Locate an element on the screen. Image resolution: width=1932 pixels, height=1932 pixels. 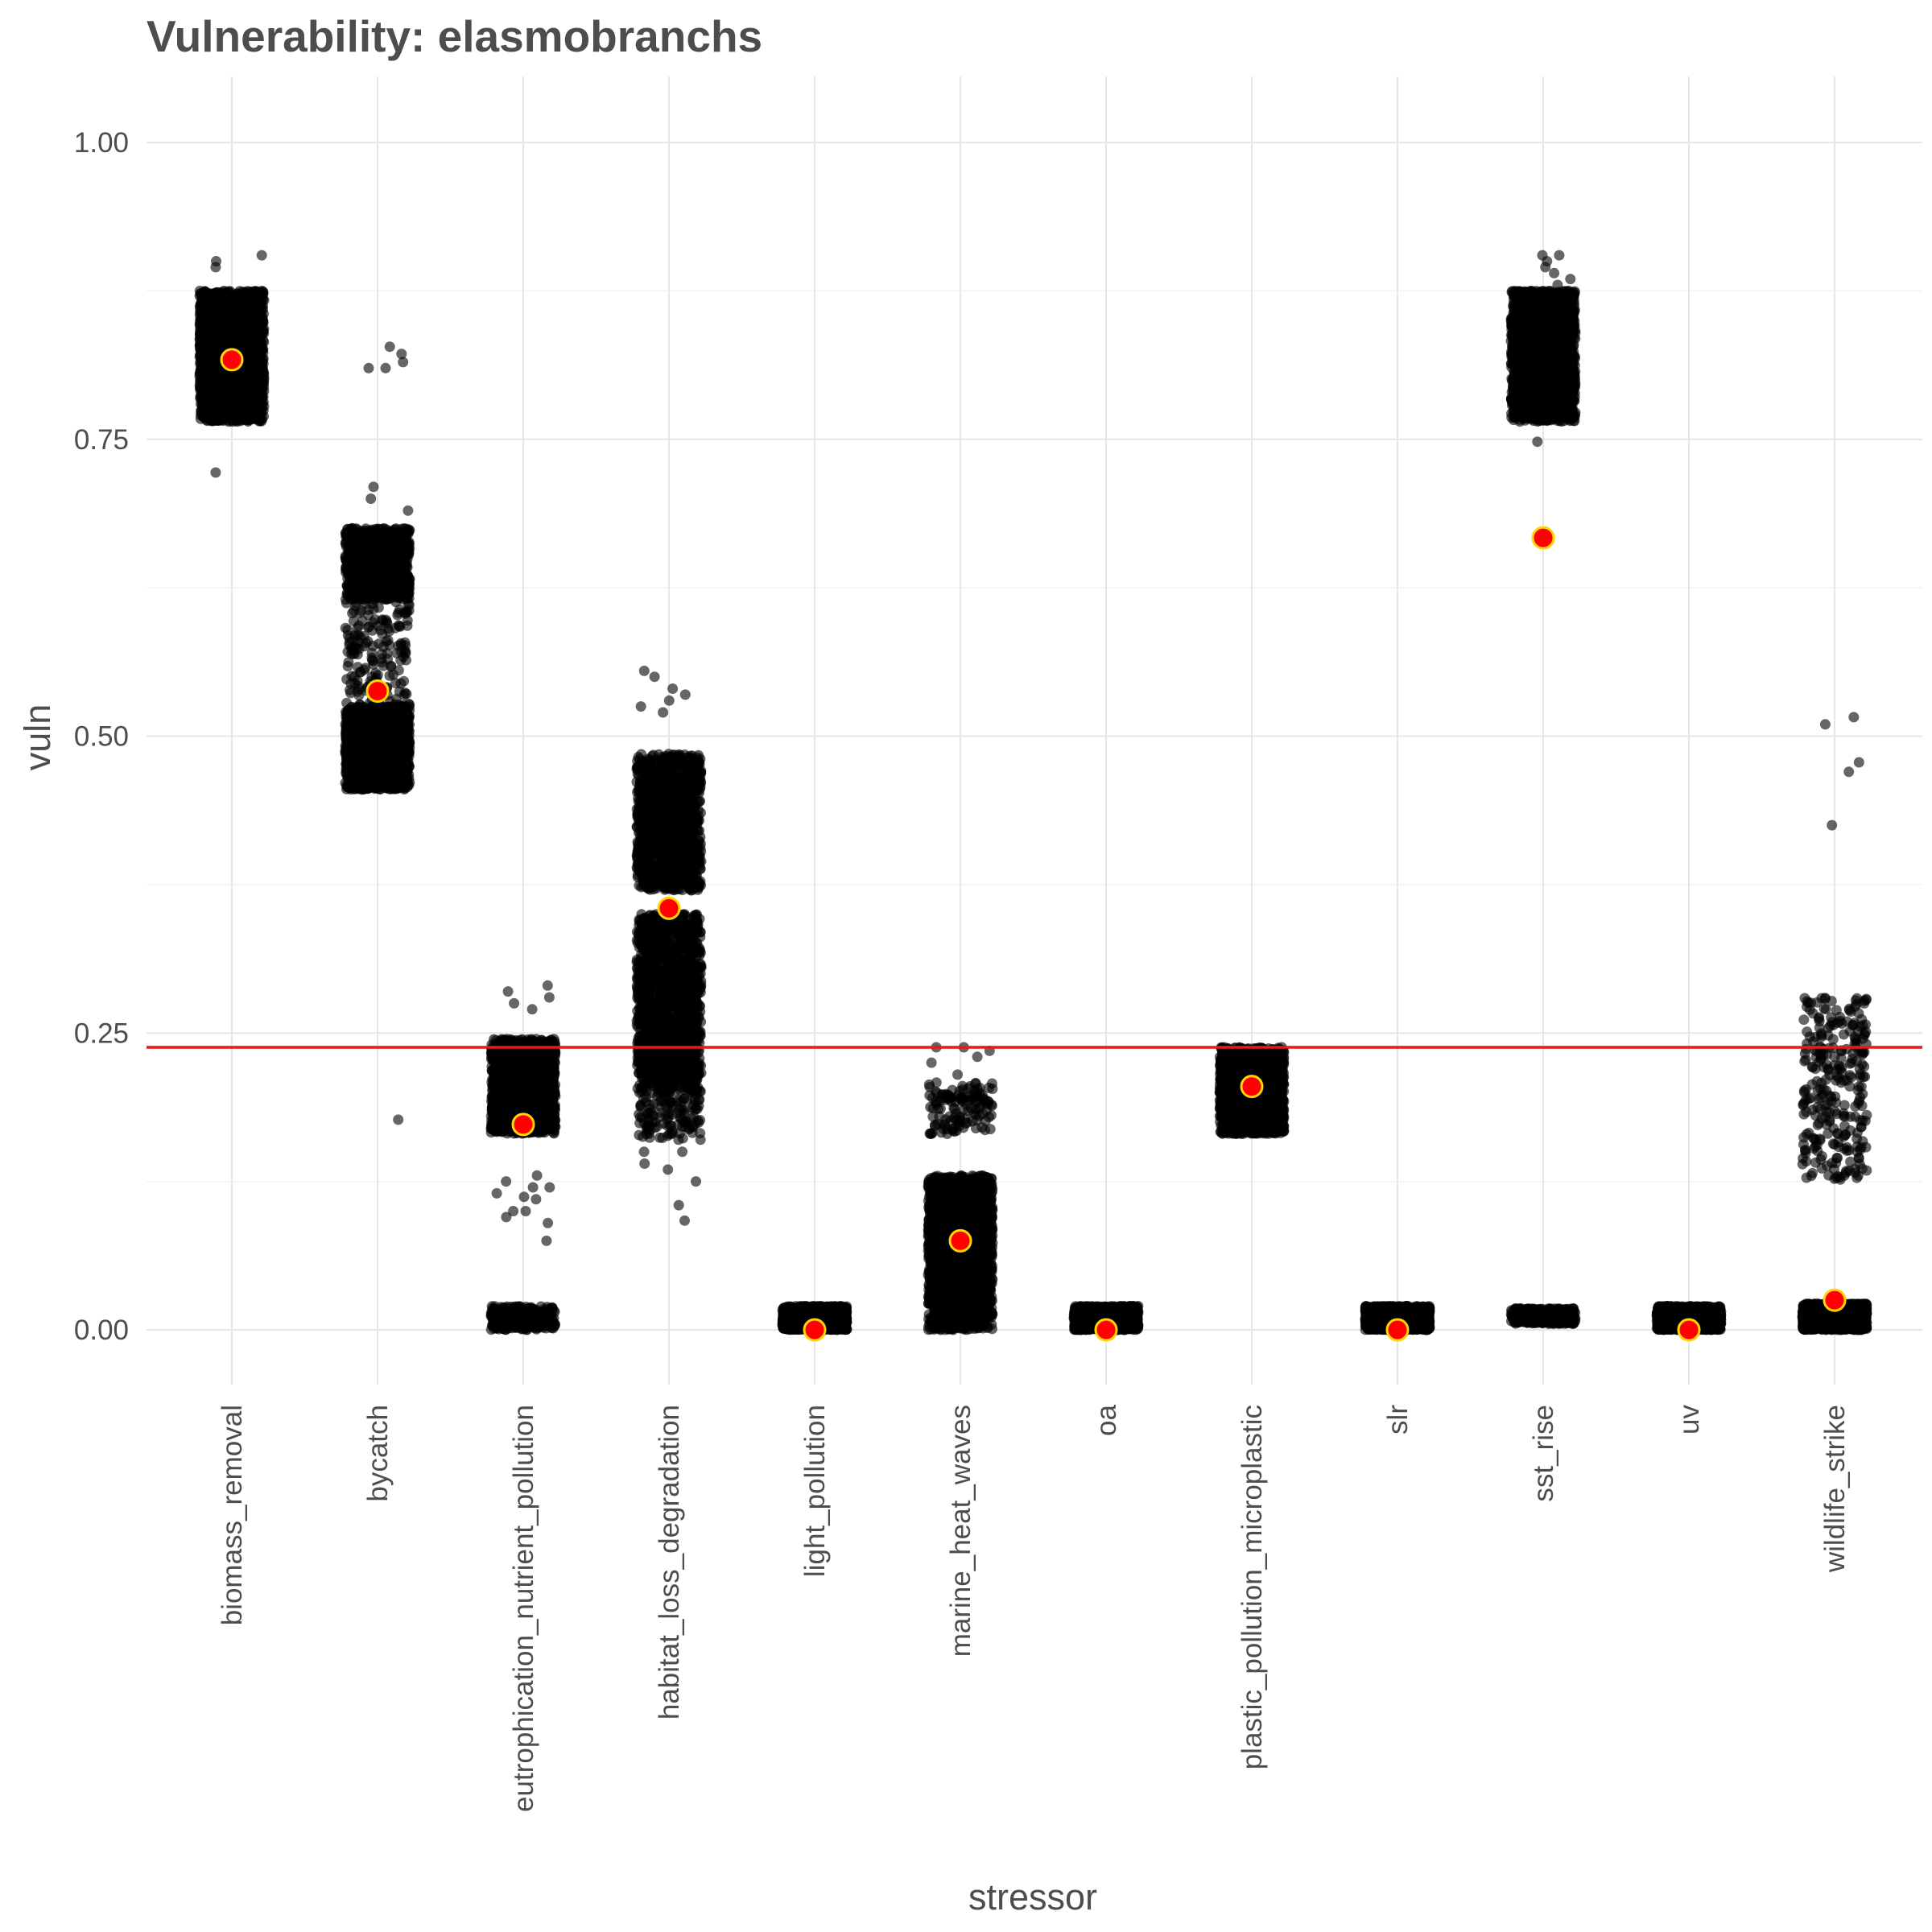
y-axis-ticks: 0.000.250.500.751.00 is located at coordinates (101, 736).